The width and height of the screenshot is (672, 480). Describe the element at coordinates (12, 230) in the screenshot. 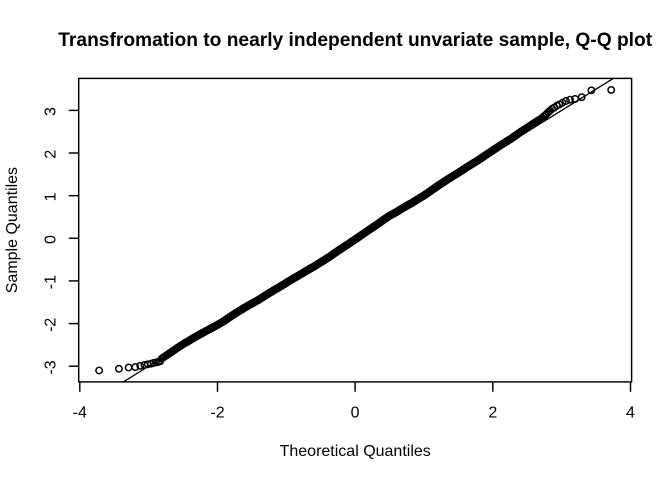

I see `svg-text: Sample Quantiles` at that location.